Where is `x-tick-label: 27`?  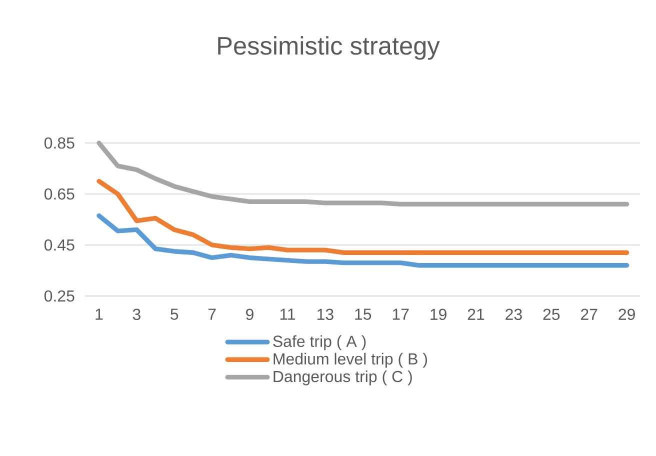 x-tick-label: 27 is located at coordinates (589, 314).